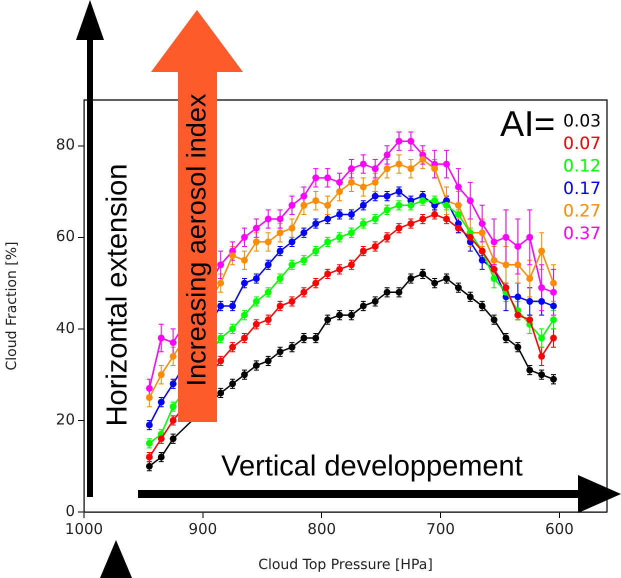 The height and width of the screenshot is (578, 621). I want to click on y-axis-title: Cloud Fraction [%], so click(12, 306).